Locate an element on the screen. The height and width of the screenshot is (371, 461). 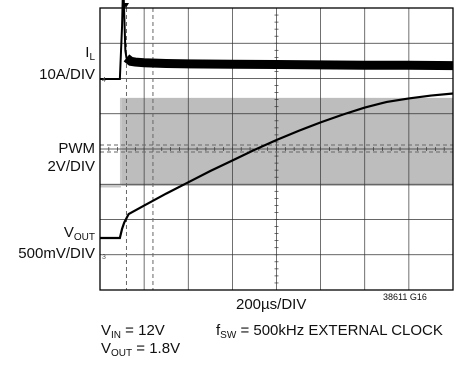
vin-value: = 12V is located at coordinates (143, 330).